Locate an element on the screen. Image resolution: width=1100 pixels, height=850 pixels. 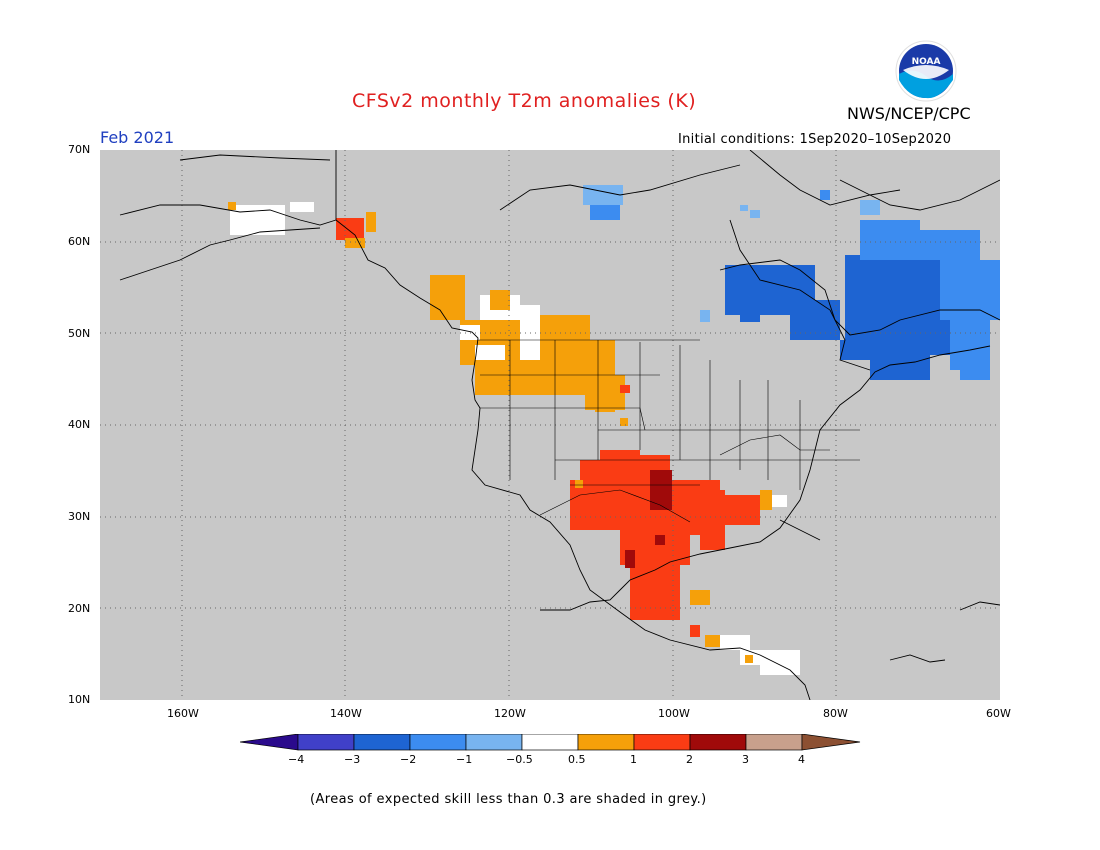
colorbar-label: 0.5 is located at coordinates (577, 759).